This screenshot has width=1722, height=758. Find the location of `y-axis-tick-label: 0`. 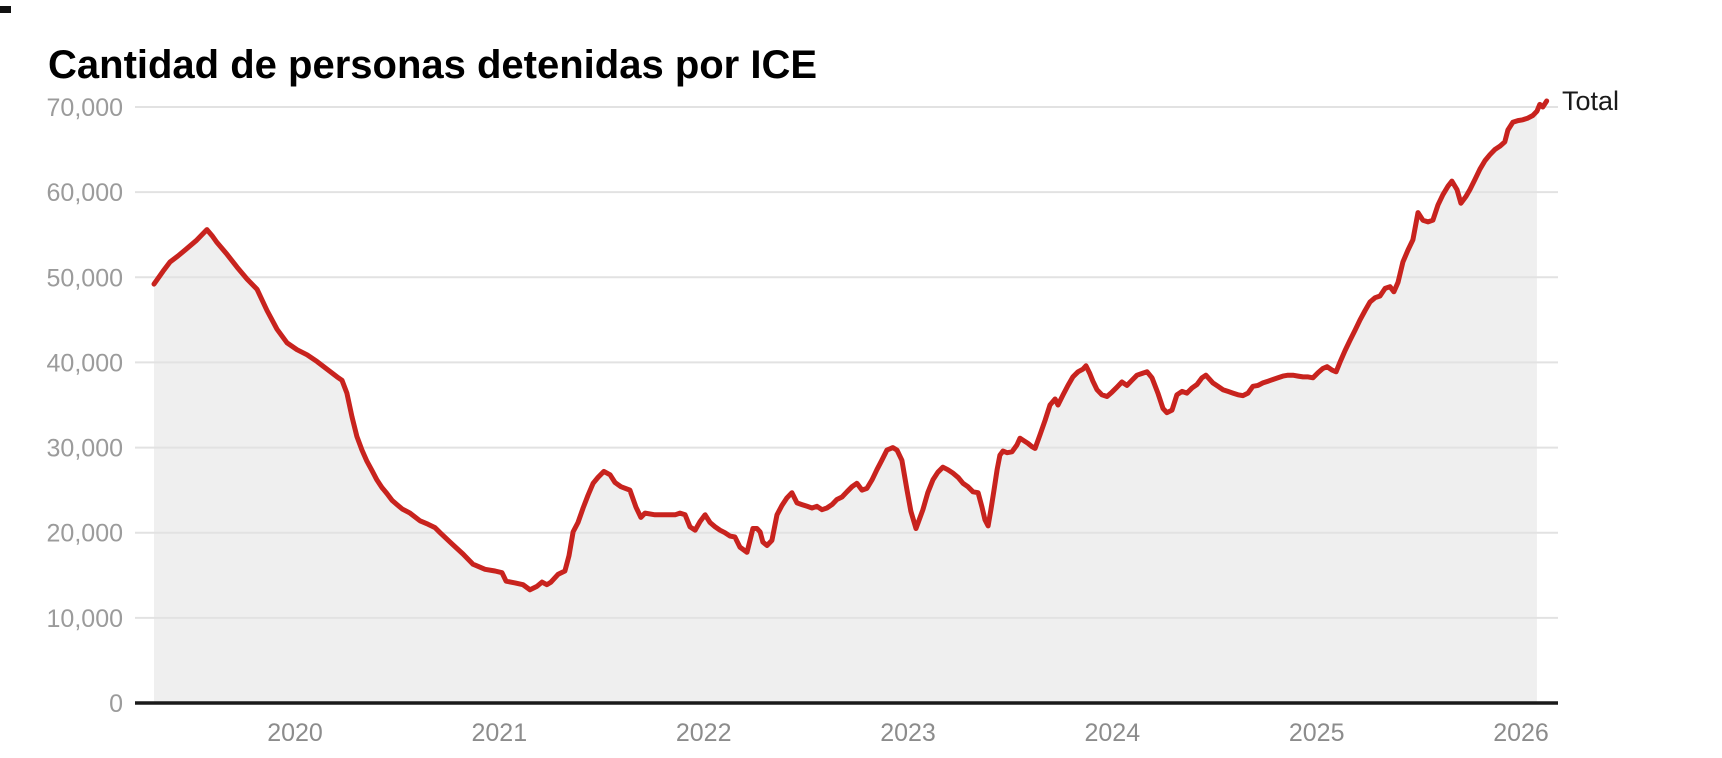

y-axis-tick-label: 0 is located at coordinates (116, 704).